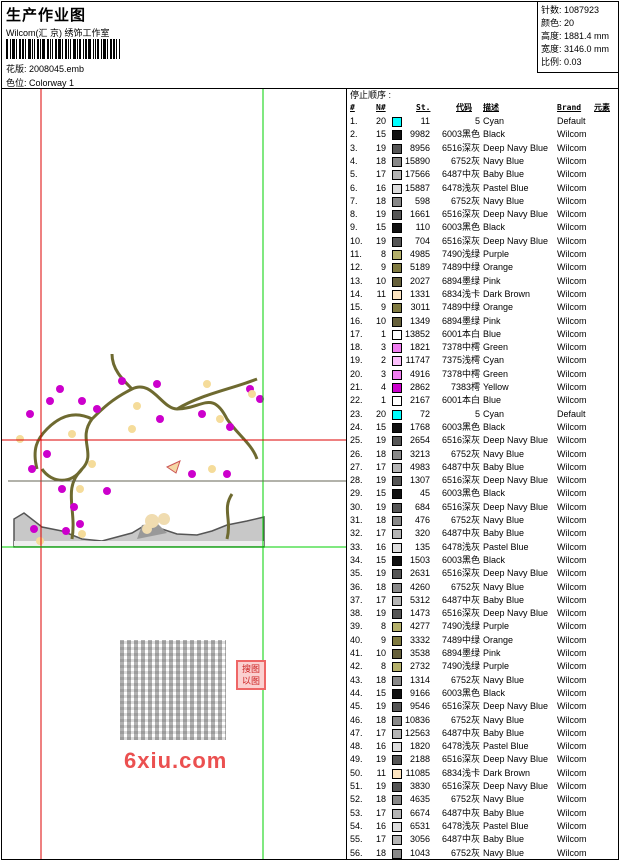 Image resolution: width=620 pixels, height=861 pixels. What do you see at coordinates (419, 852) in the screenshot?
I see `stitch-count: 1043` at bounding box center [419, 852].